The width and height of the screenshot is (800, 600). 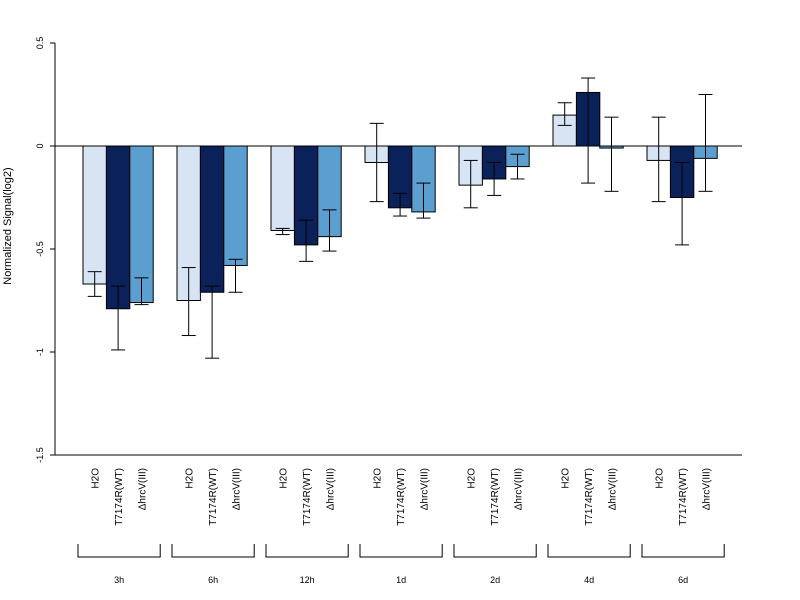 What do you see at coordinates (589, 580) in the screenshot?
I see `group-label: 4d` at bounding box center [589, 580].